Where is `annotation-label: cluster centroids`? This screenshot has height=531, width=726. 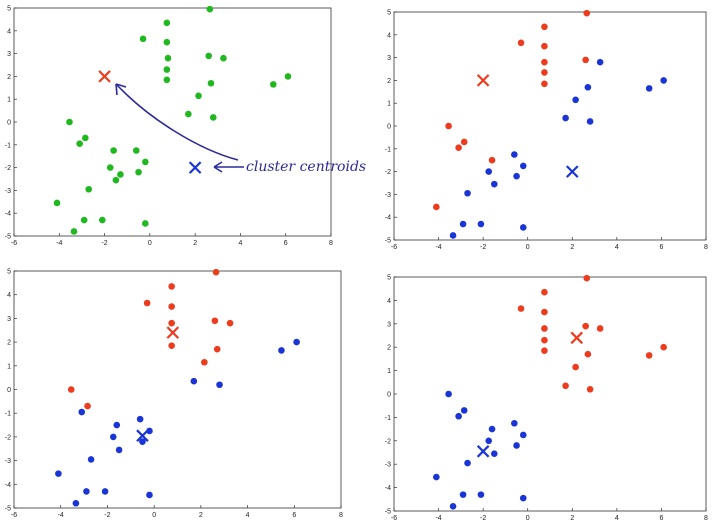 annotation-label: cluster centroids is located at coordinates (306, 167).